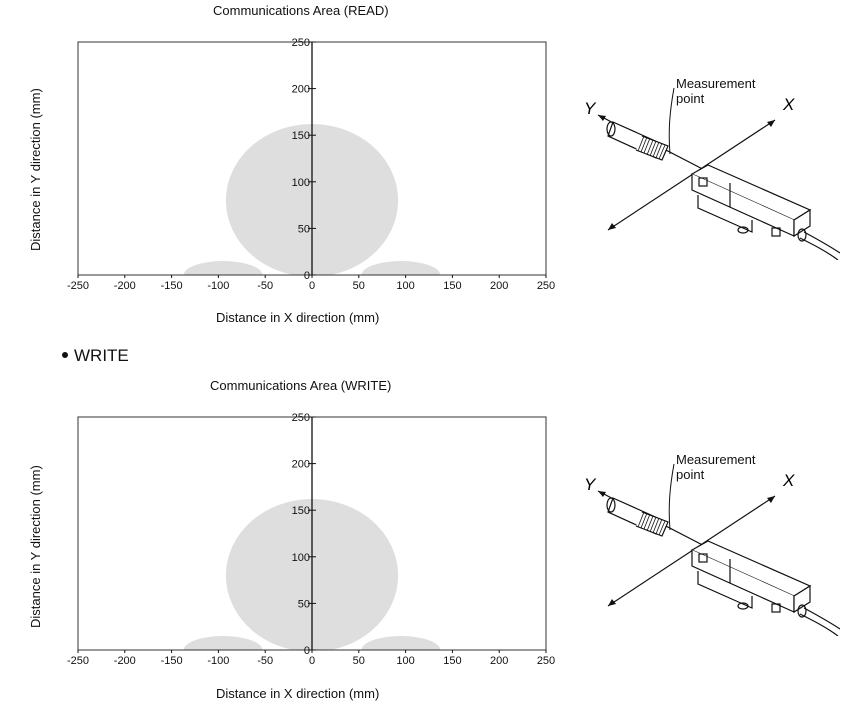  Describe the element at coordinates (304, 604) in the screenshot. I see `write-y-tick-label: 50` at that location.